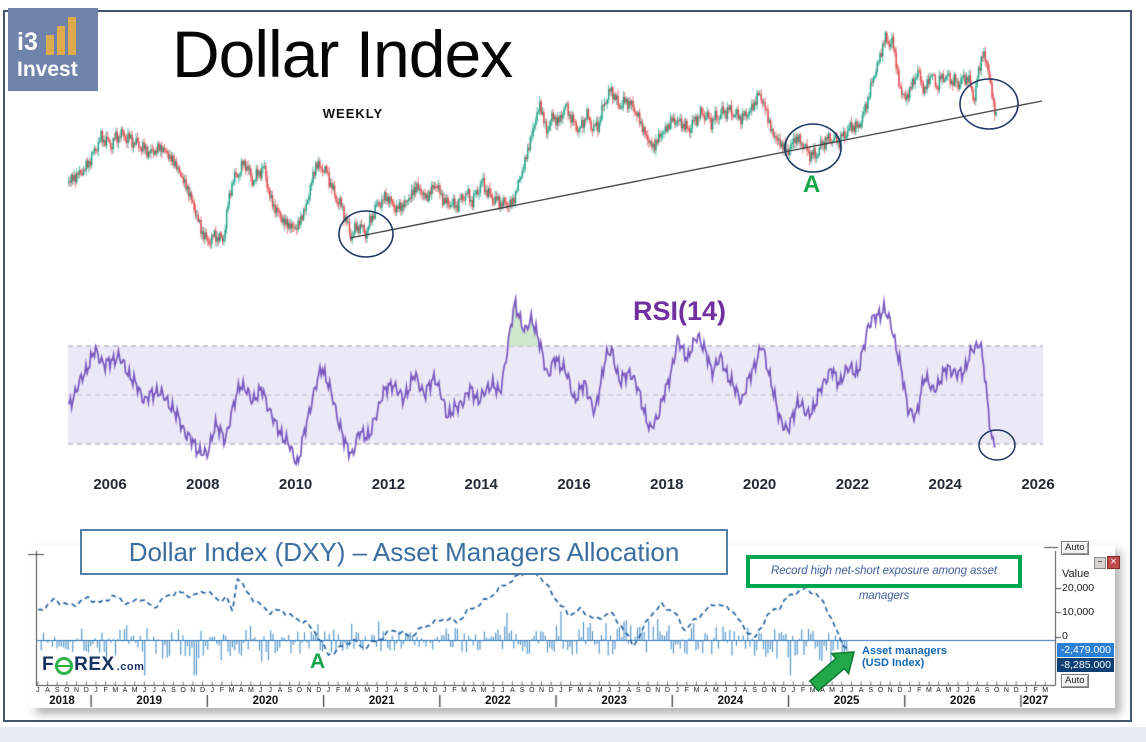  What do you see at coordinates (481, 484) in the screenshot?
I see `price-year-label: 2014` at bounding box center [481, 484].